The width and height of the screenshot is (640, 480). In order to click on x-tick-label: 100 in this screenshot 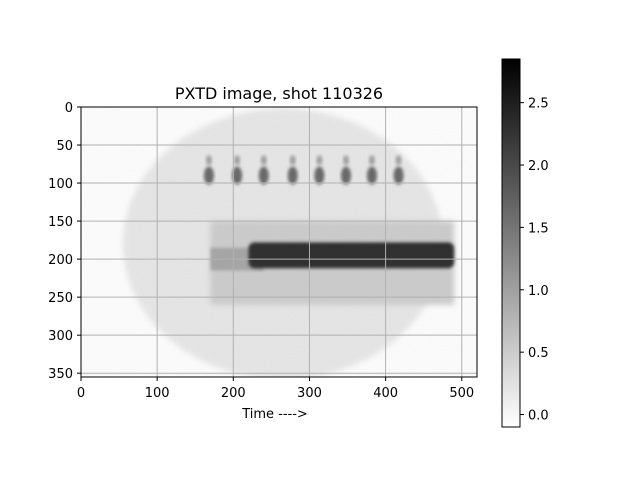, I will do `click(157, 393)`.